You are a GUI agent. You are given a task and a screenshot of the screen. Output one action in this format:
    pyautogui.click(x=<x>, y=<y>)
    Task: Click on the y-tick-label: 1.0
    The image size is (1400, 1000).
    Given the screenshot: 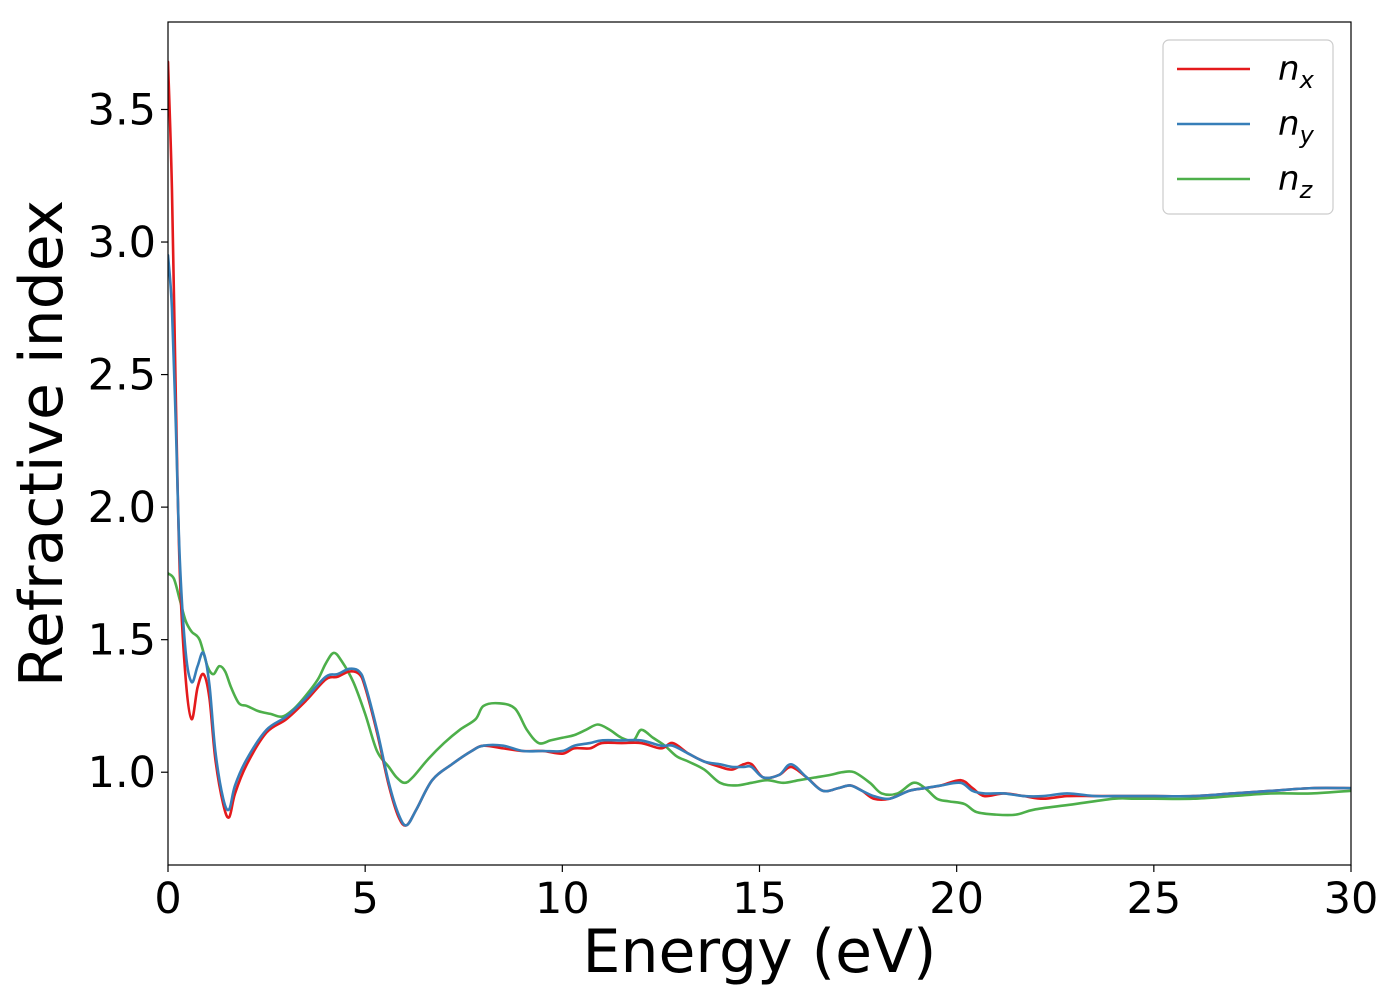 What is the action you would take?
    pyautogui.click(x=122, y=773)
    